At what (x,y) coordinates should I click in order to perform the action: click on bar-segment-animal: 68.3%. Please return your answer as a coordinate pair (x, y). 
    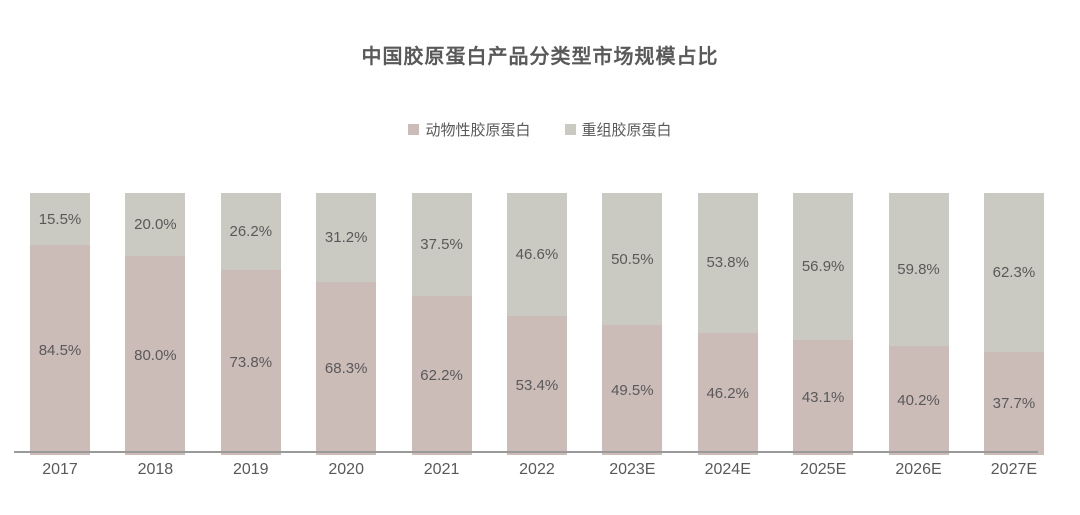
    Looking at the image, I should click on (346, 368).